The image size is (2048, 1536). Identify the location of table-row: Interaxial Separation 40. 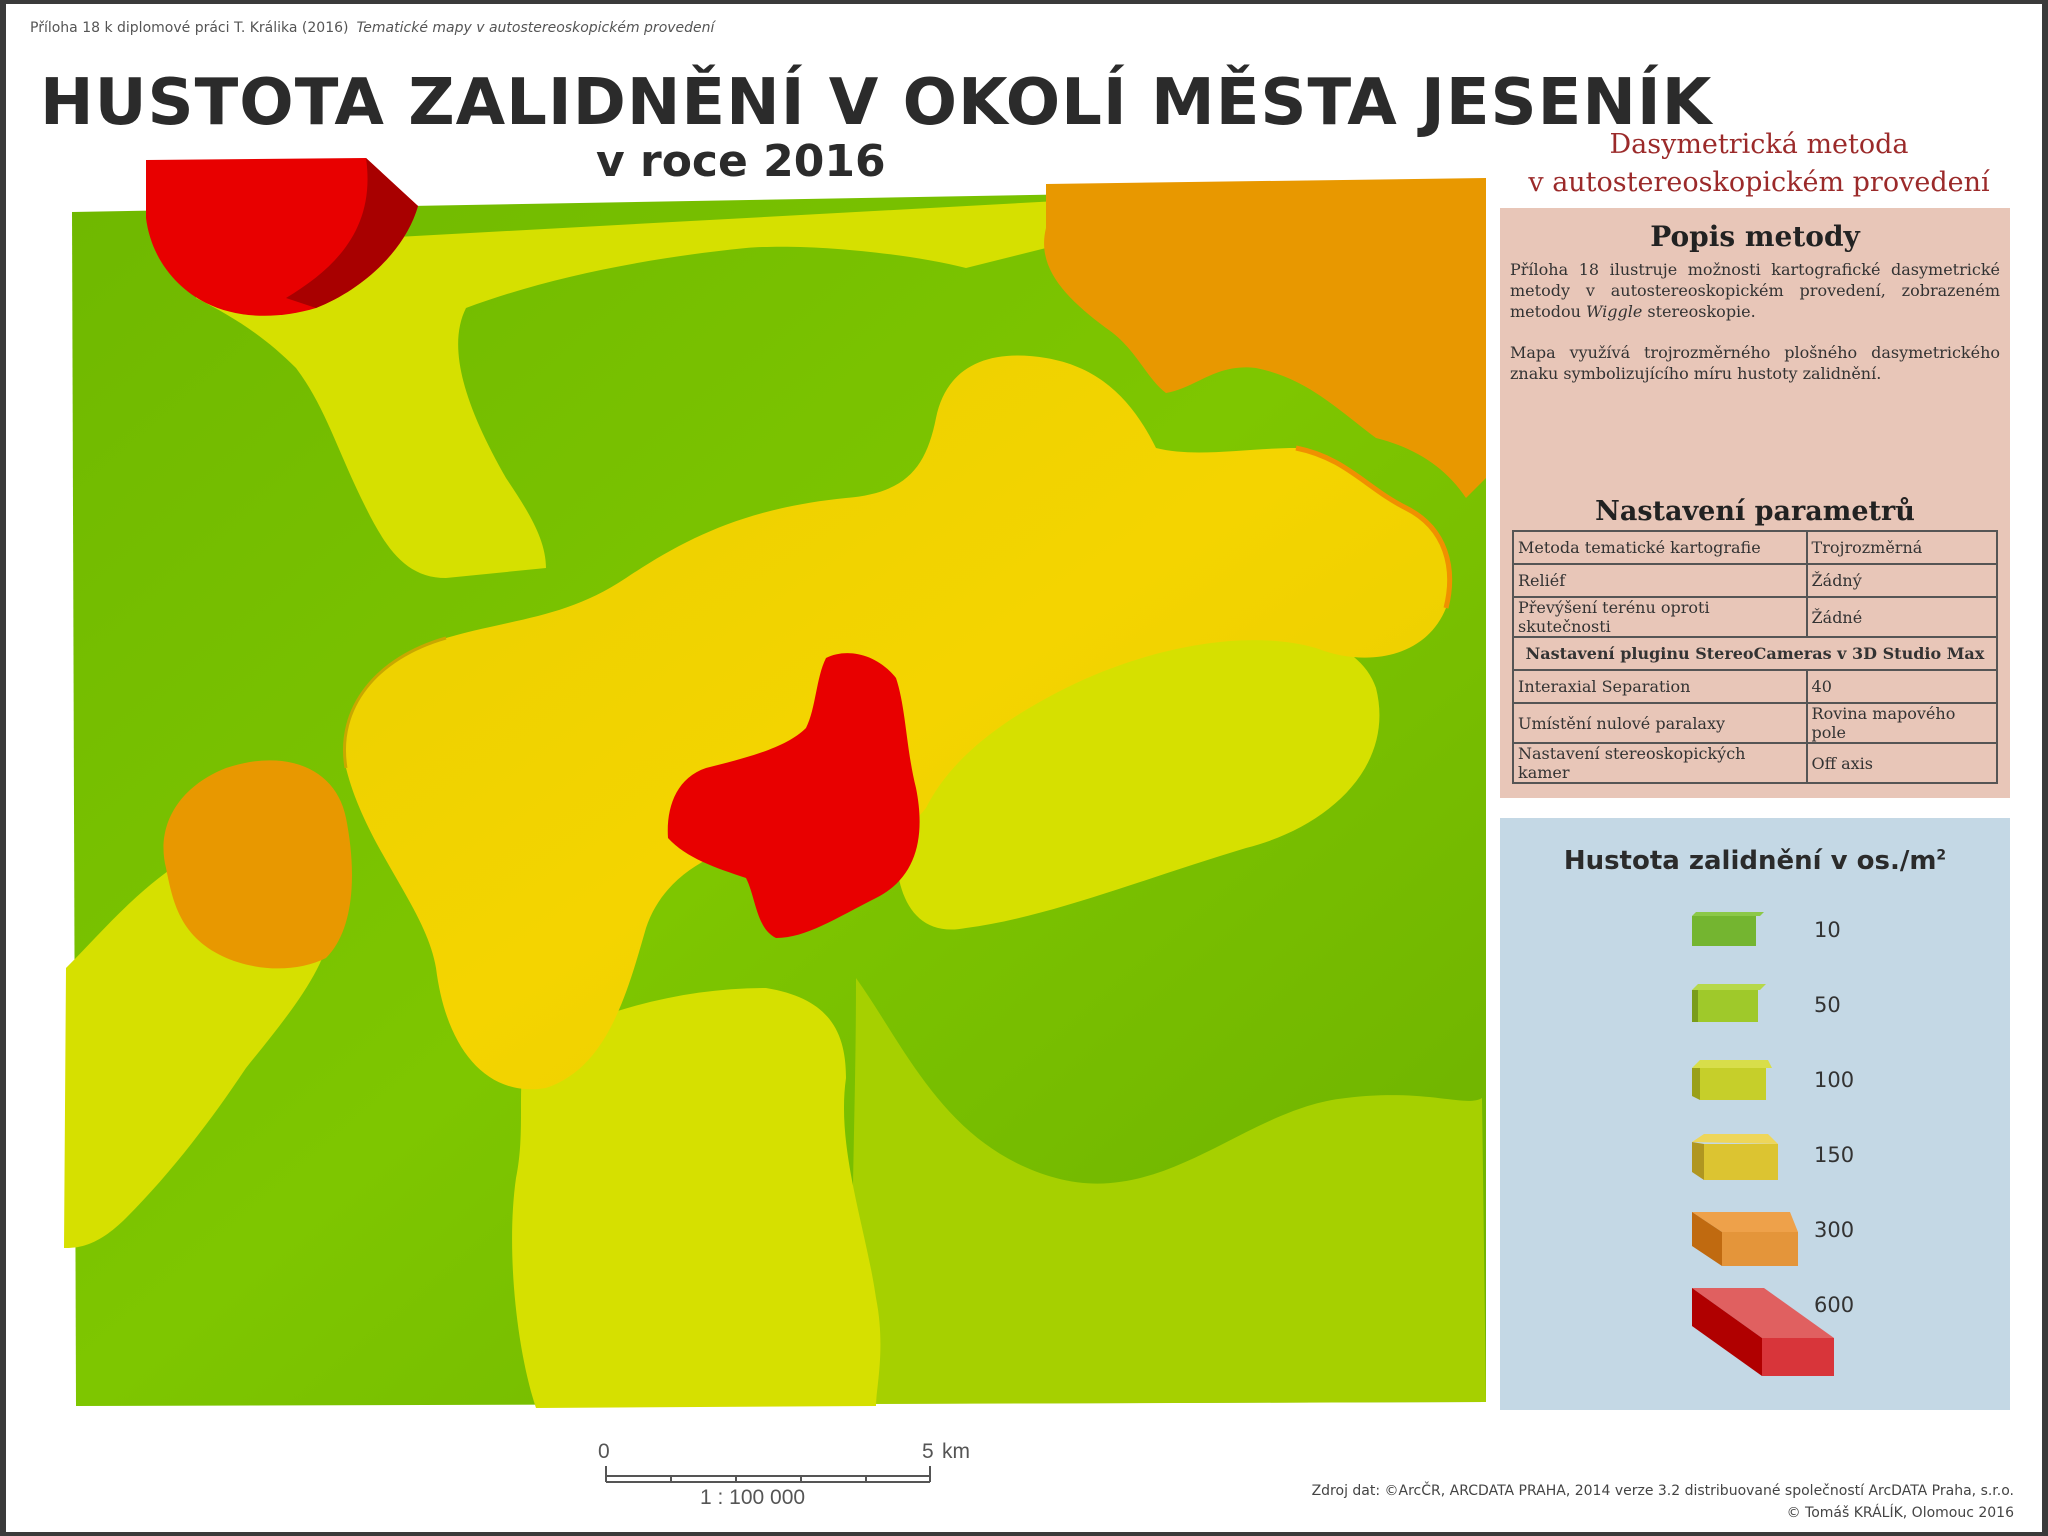
(1755, 686).